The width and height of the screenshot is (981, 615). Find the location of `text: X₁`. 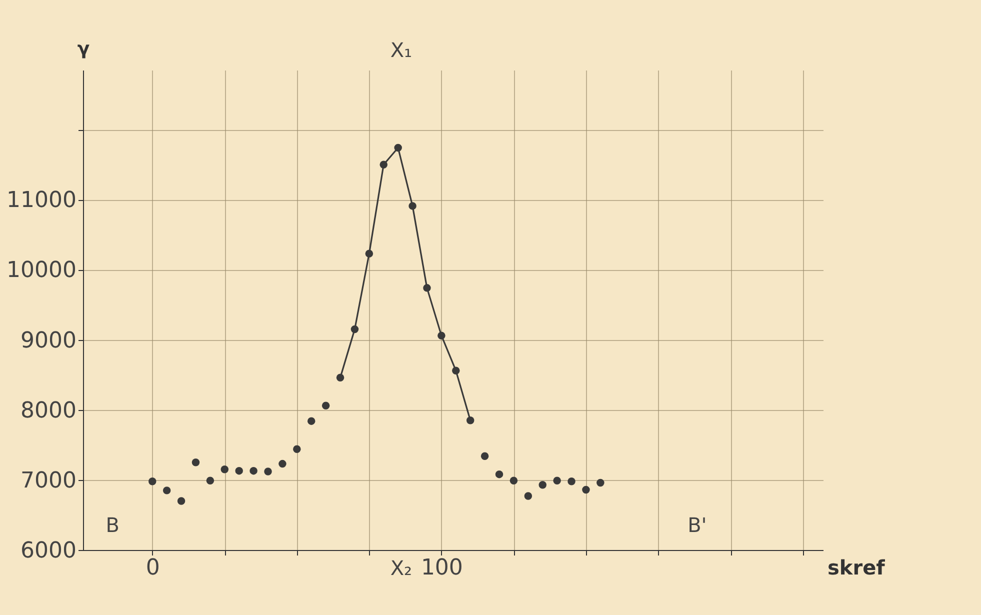

text: X₁ is located at coordinates (401, 50).